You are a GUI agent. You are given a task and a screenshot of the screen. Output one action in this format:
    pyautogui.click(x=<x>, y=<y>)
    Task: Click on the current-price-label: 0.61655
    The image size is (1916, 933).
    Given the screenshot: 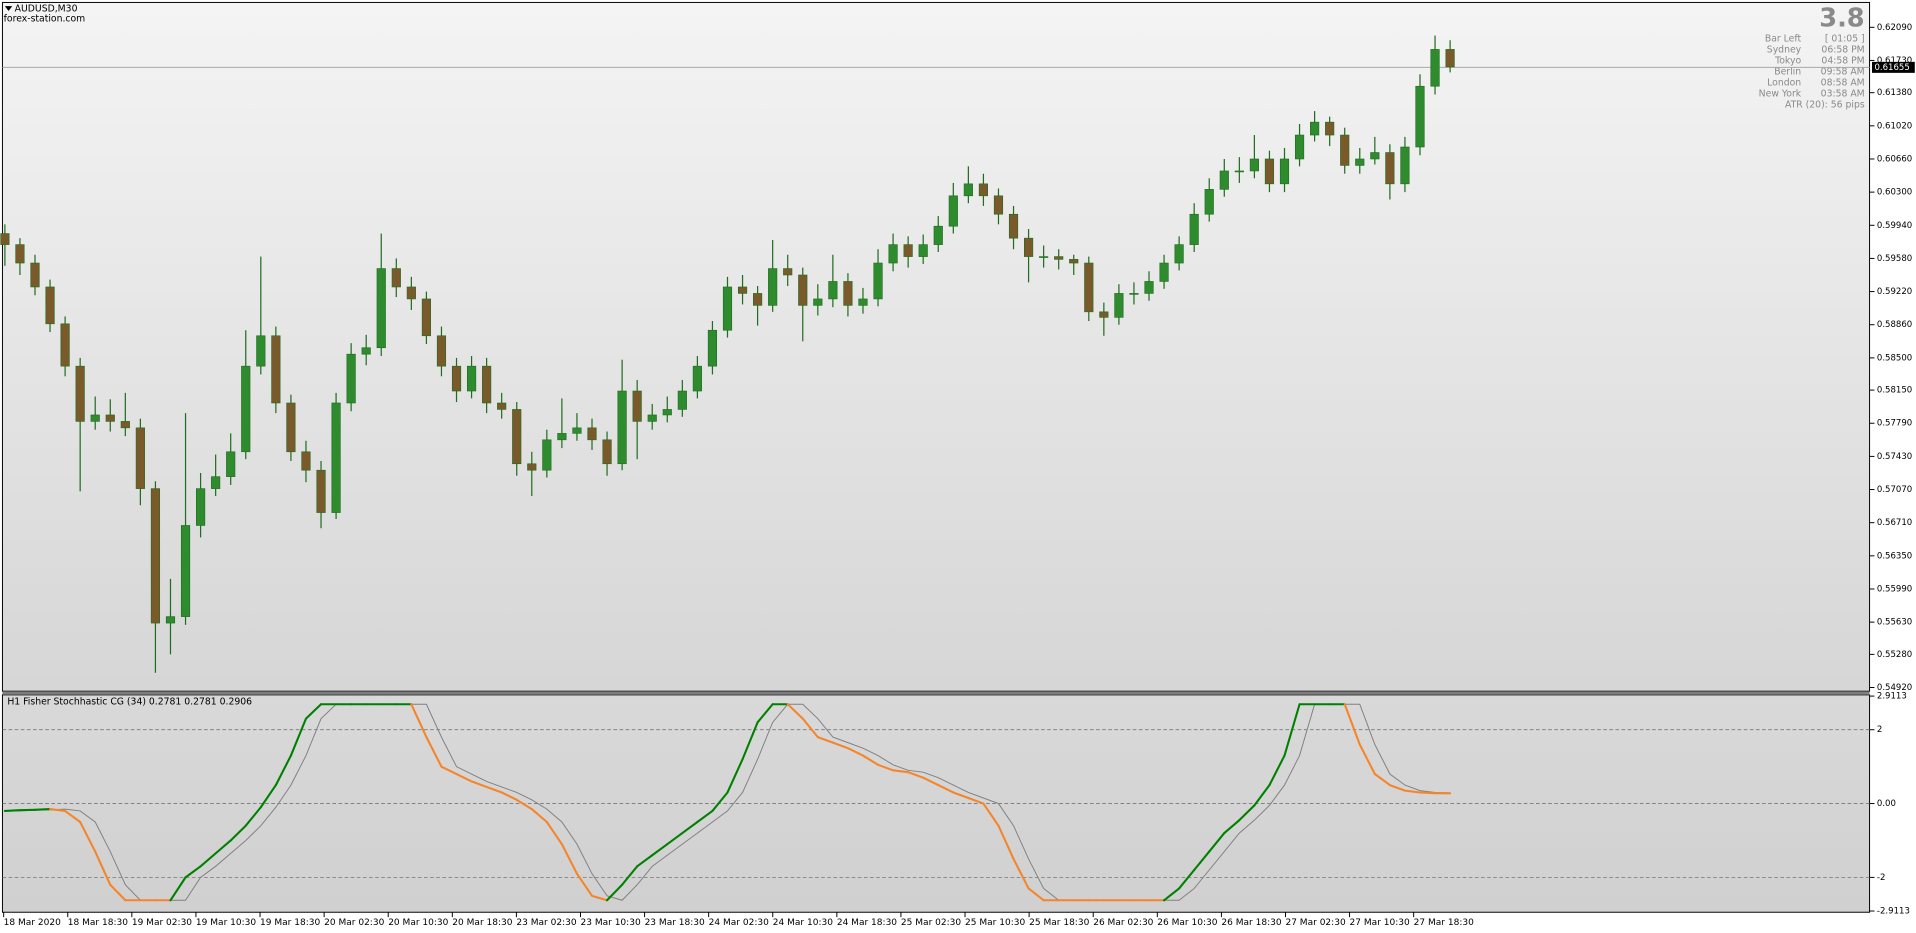 What is the action you would take?
    pyautogui.click(x=1891, y=68)
    